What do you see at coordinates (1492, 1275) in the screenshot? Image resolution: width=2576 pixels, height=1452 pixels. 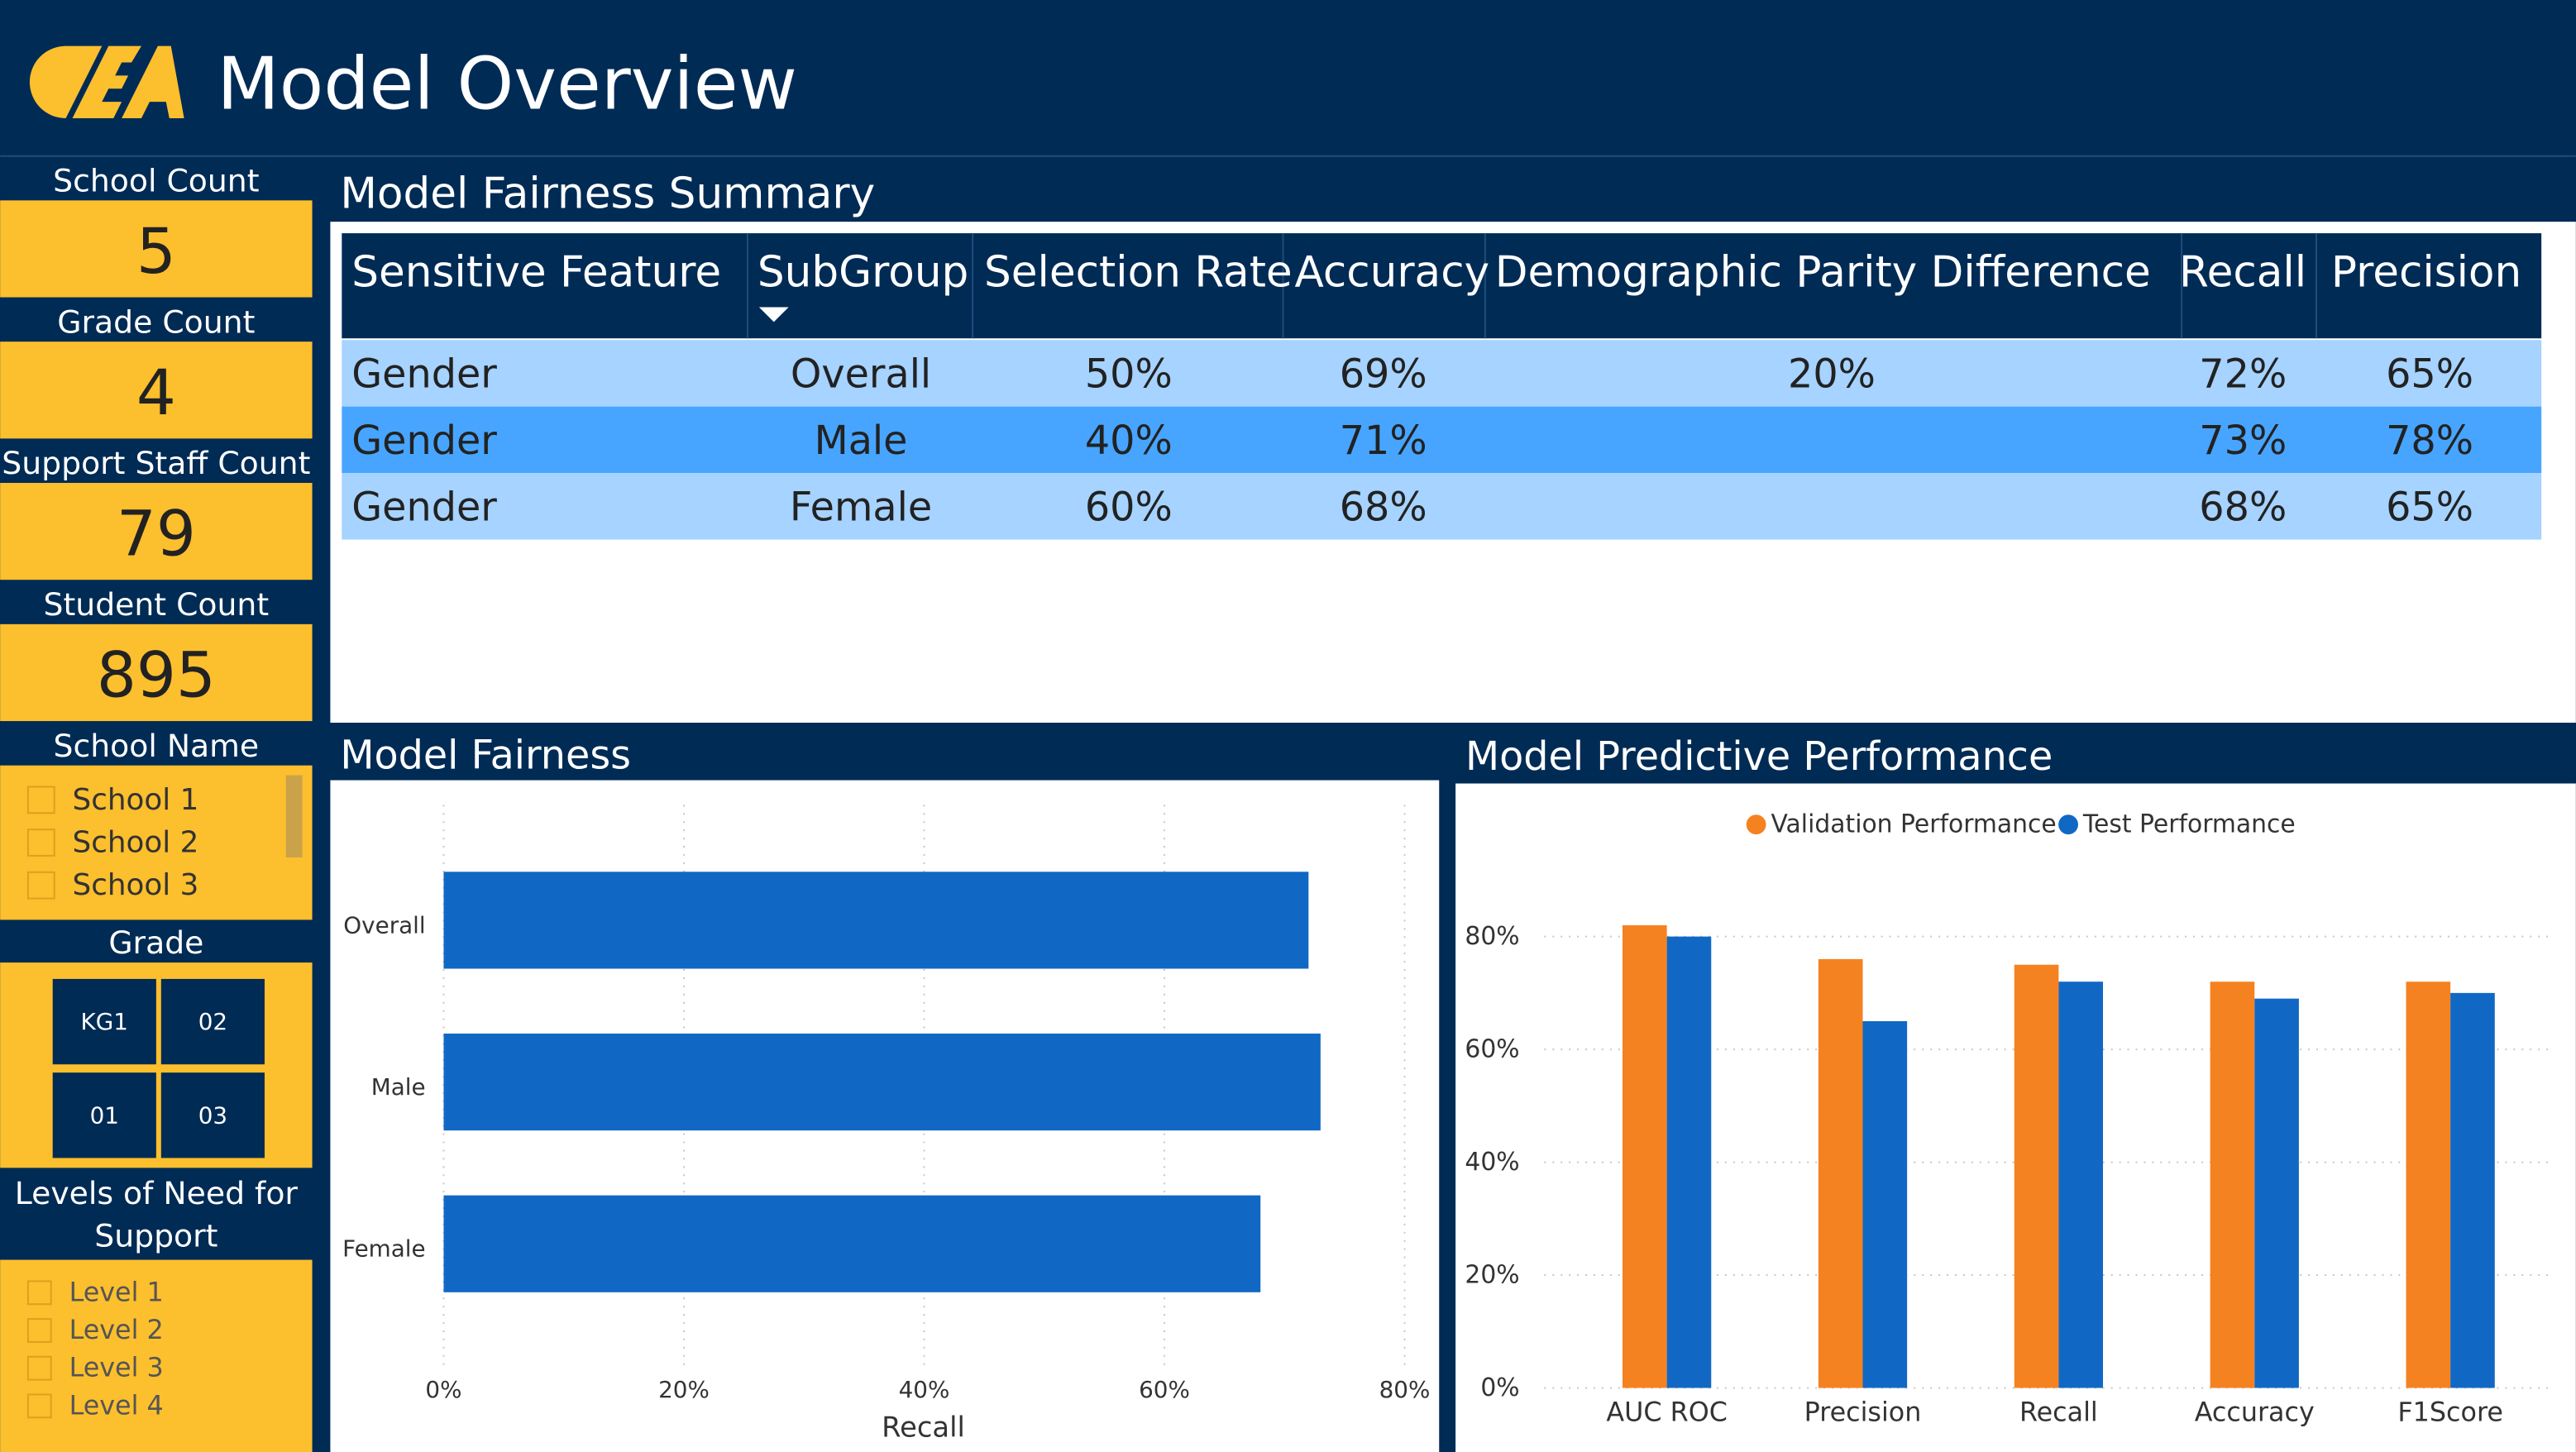 I see `y-tick-label: 20%` at bounding box center [1492, 1275].